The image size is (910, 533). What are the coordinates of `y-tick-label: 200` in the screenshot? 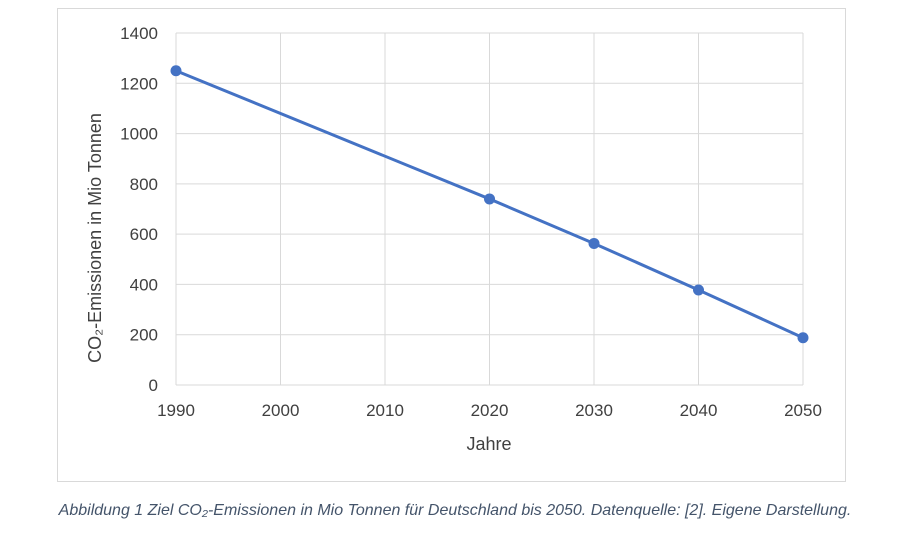 It's located at (144, 335).